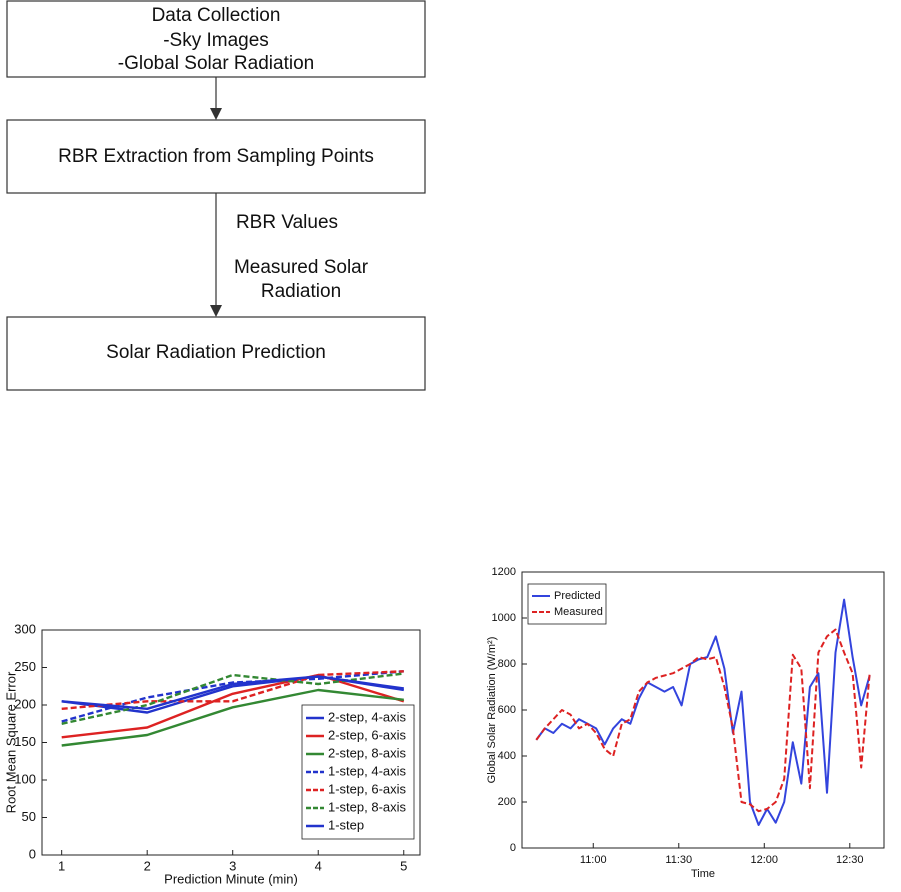 This screenshot has height=892, width=901. Describe the element at coordinates (567, 604) in the screenshot. I see `legend-box` at that location.